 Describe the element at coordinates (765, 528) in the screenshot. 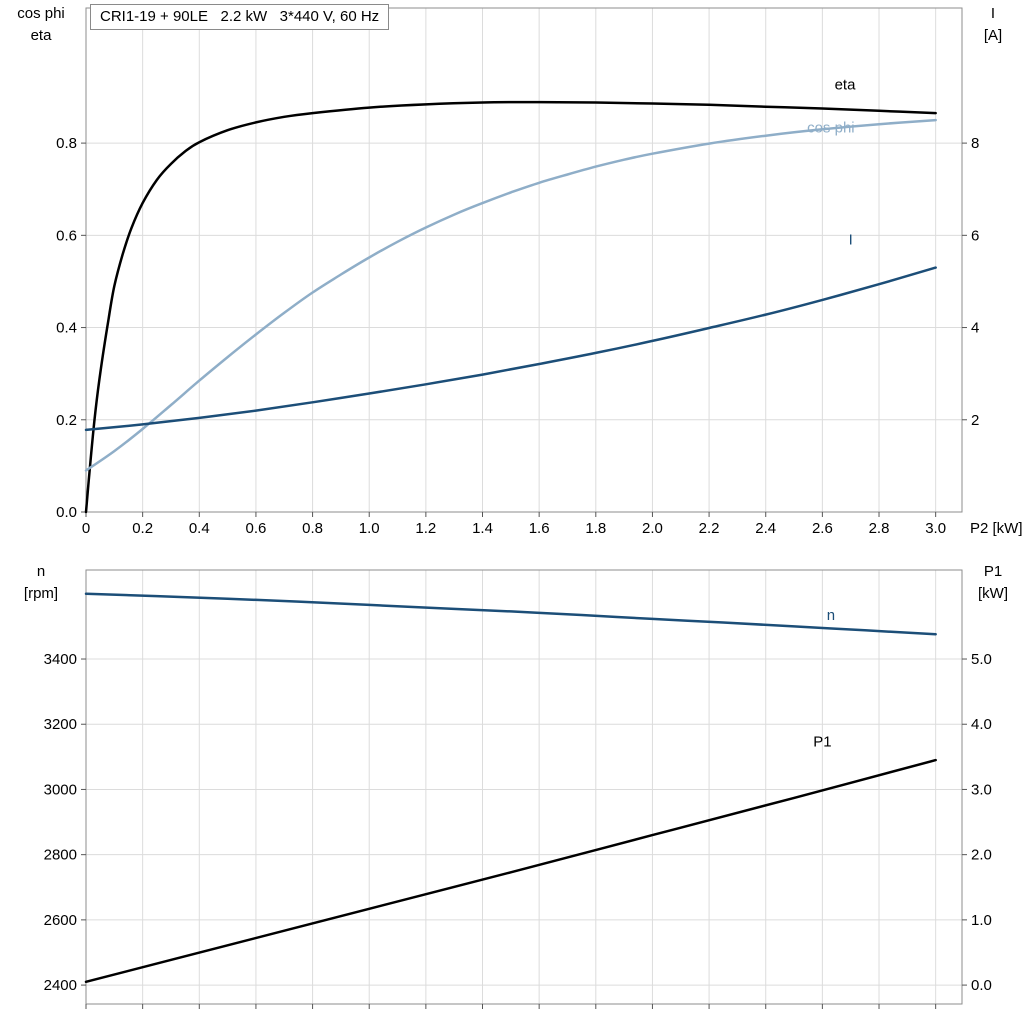

I see `x-tick-label: 2.4` at that location.